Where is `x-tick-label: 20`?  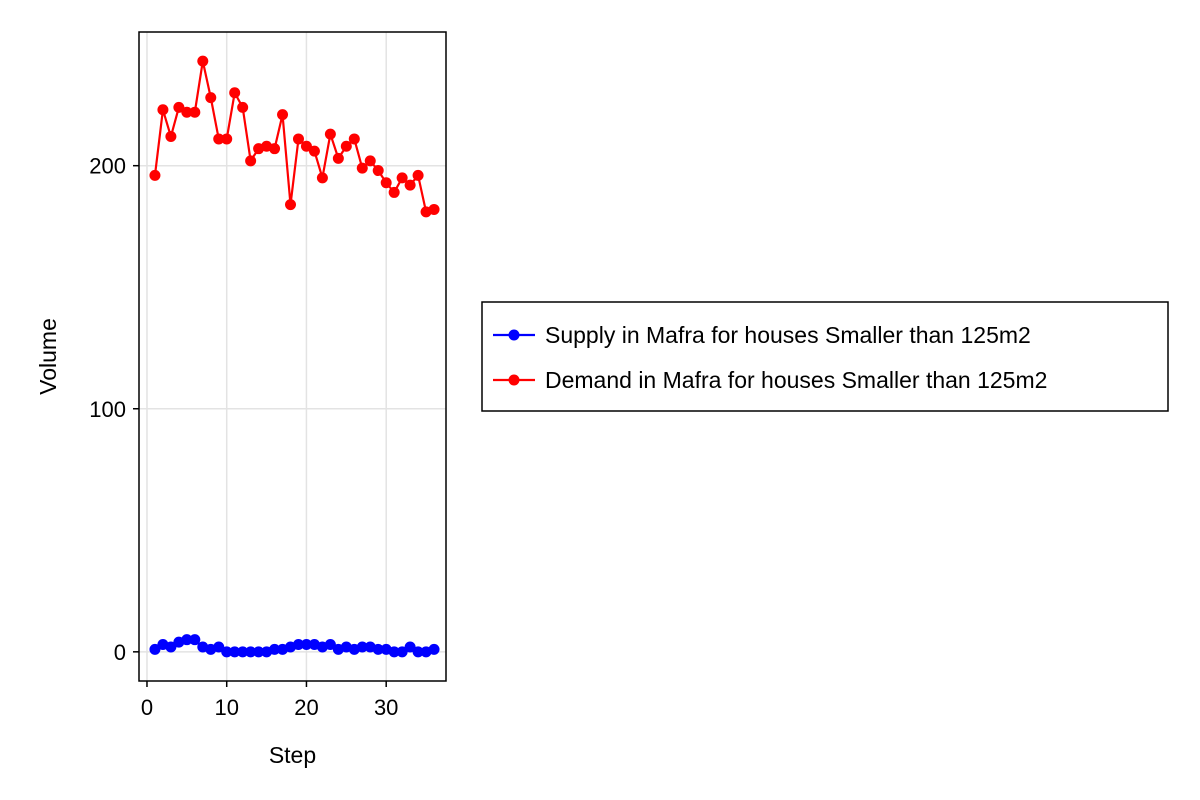
x-tick-label: 20 is located at coordinates (306, 707).